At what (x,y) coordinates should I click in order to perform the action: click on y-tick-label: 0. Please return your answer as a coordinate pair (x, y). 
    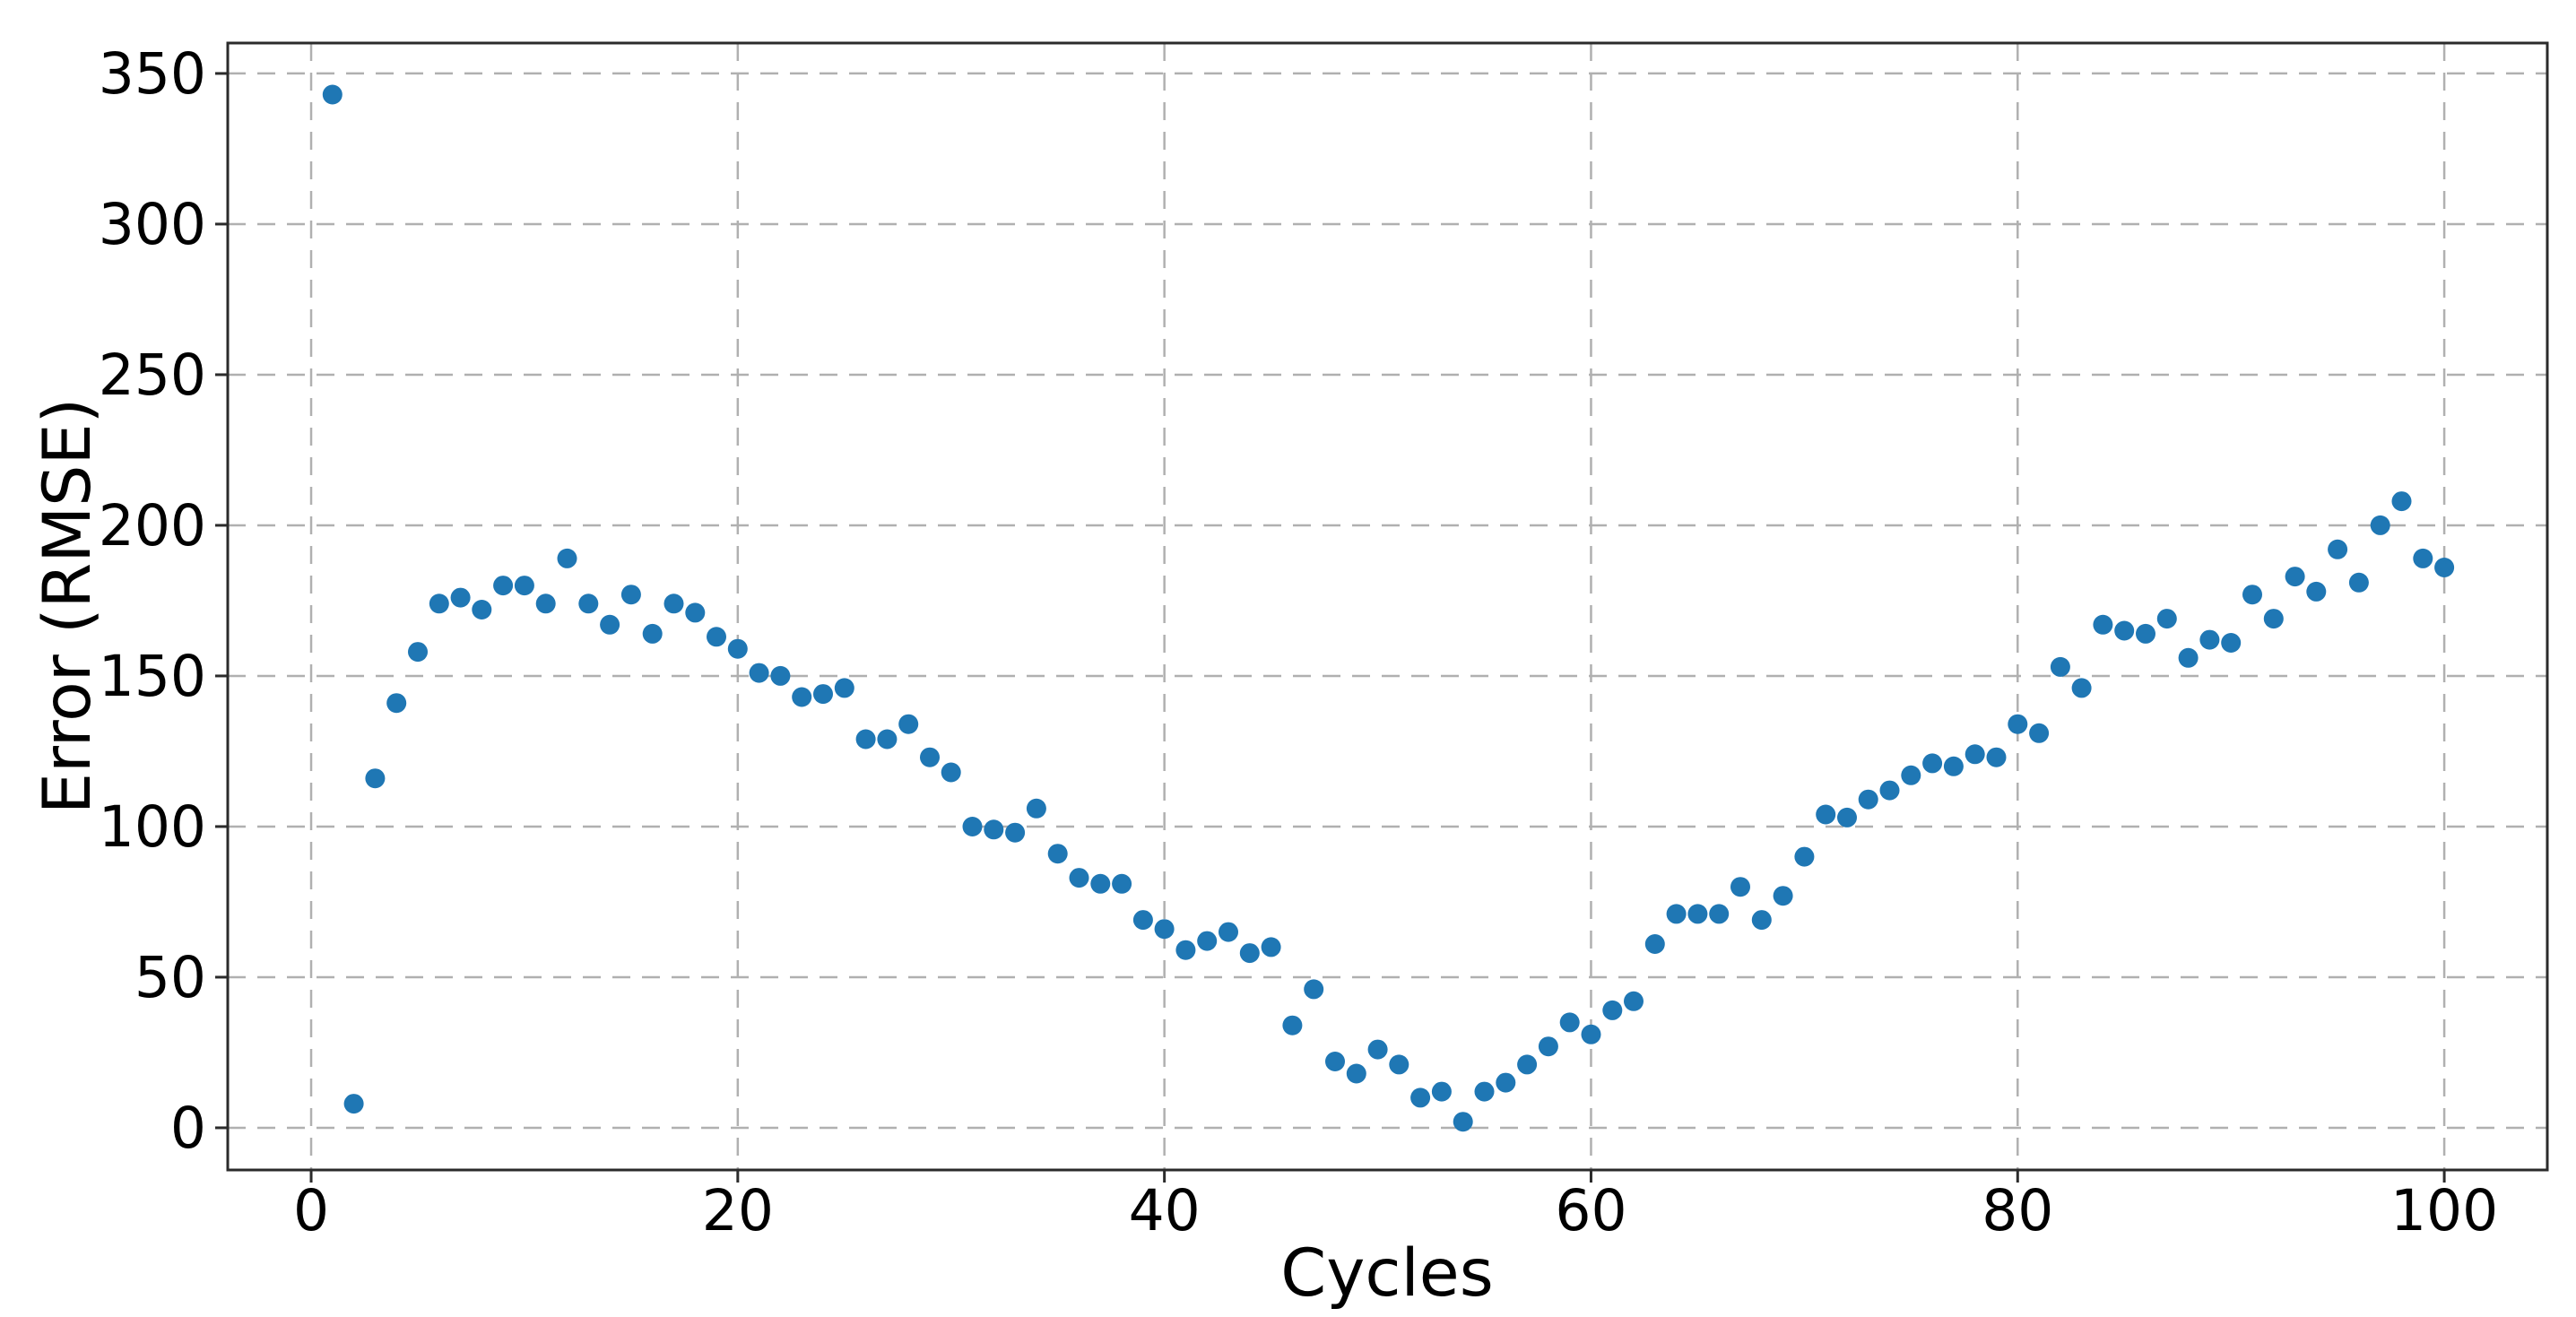
    Looking at the image, I should click on (188, 1128).